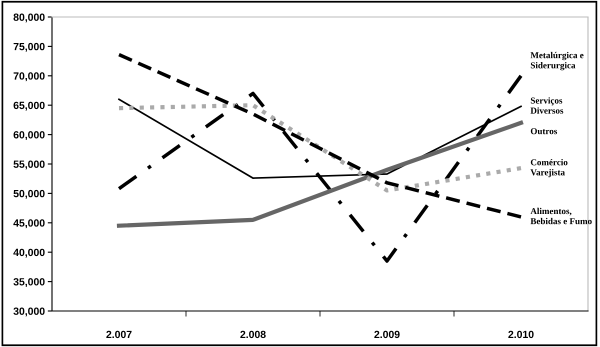  Describe the element at coordinates (557, 61) in the screenshot. I see `series-label: Metalúrgica e Siderurgica` at that location.